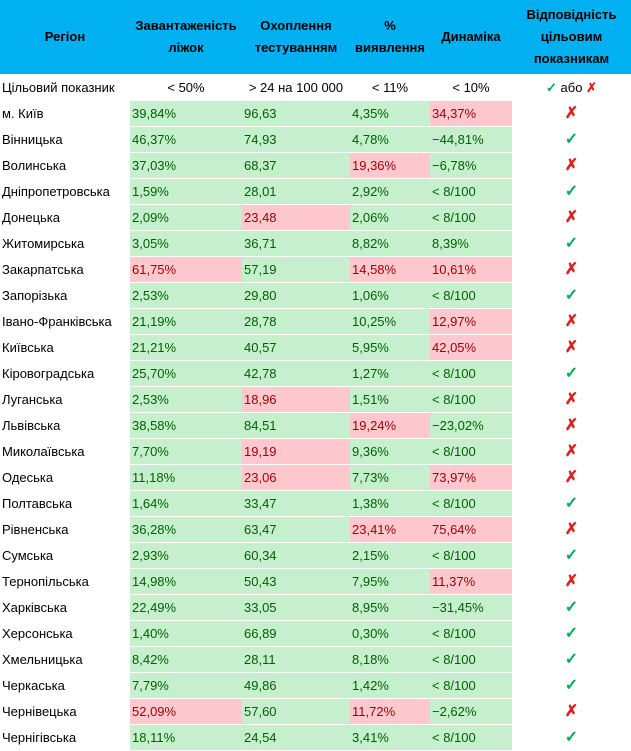 This screenshot has height=751, width=631. Describe the element at coordinates (65, 139) in the screenshot. I see `cell-region: Вінницька` at that location.